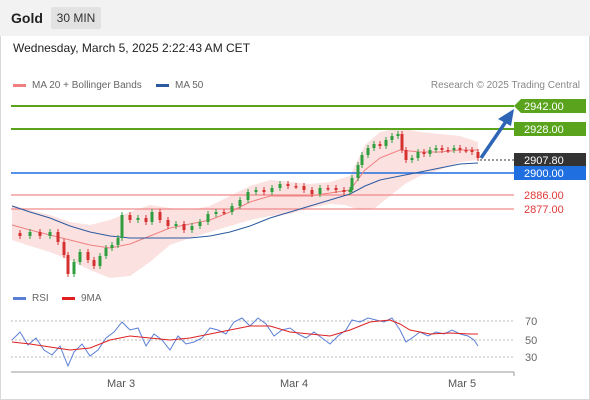 The height and width of the screenshot is (400, 590). I want to click on rsi-ma-line, so click(244, 335).